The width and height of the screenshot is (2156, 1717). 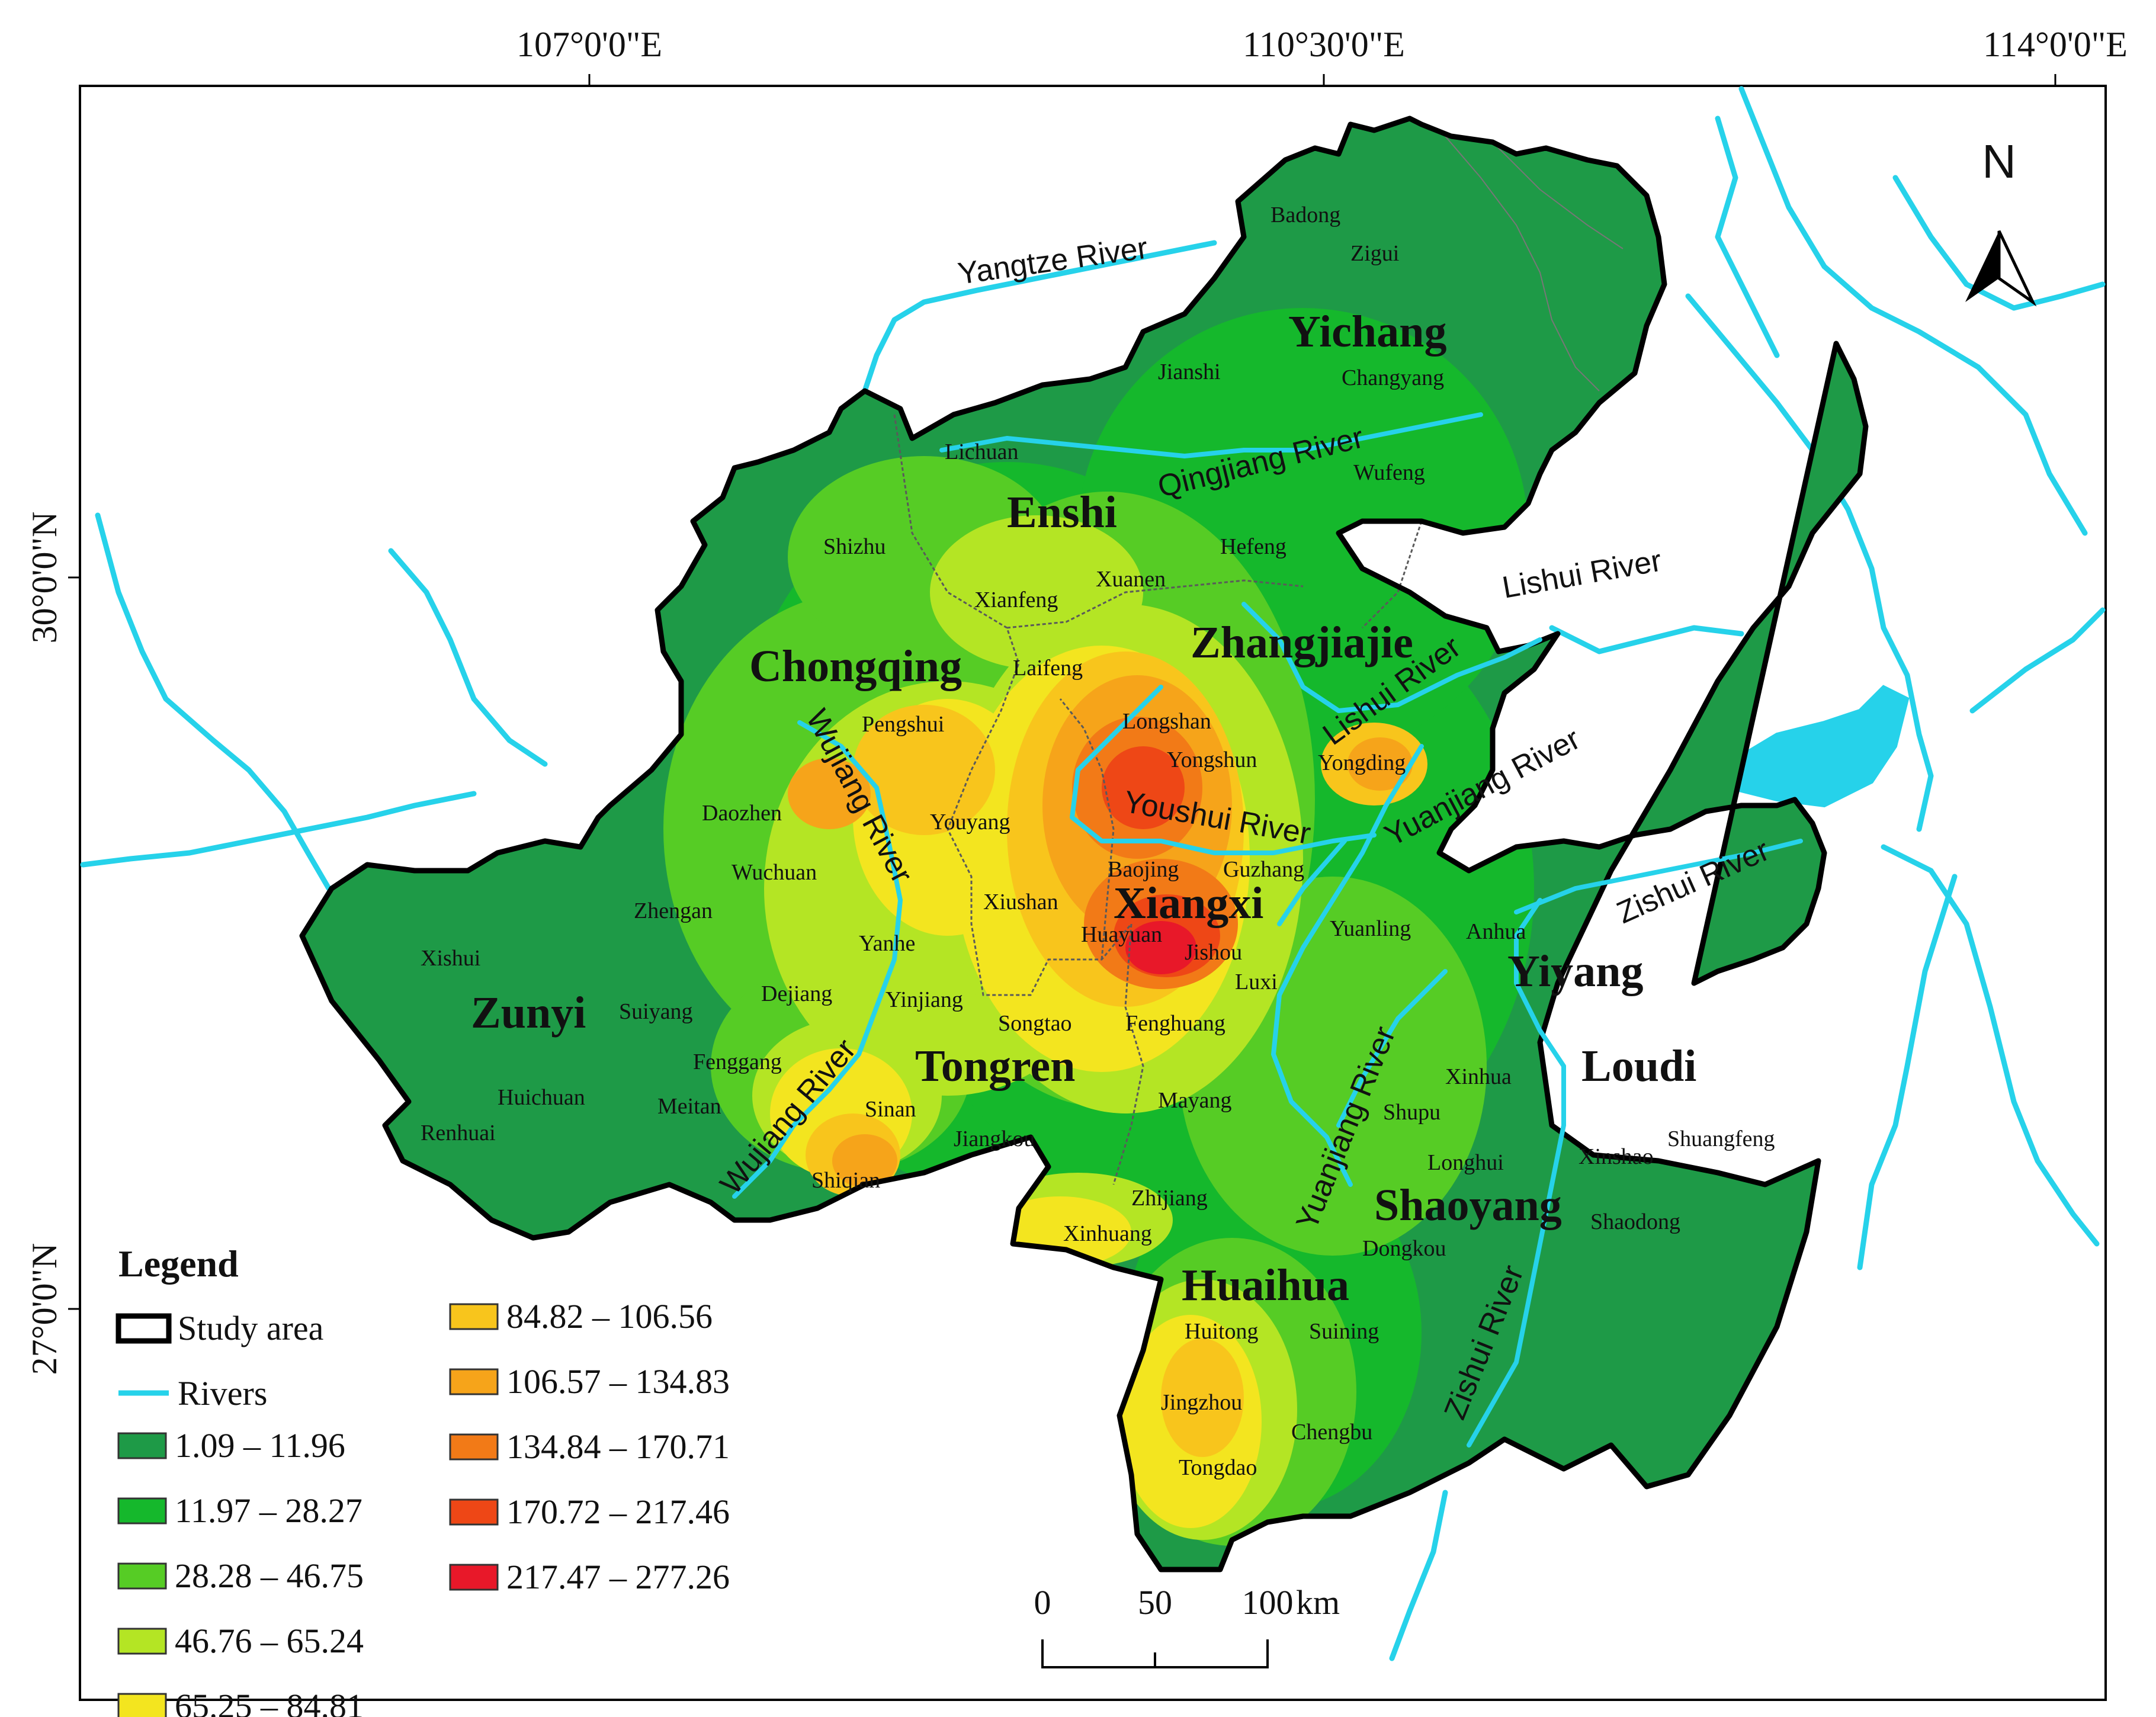 I want to click on latitude-label-27: 27°0'0"N, so click(x=44, y=1309).